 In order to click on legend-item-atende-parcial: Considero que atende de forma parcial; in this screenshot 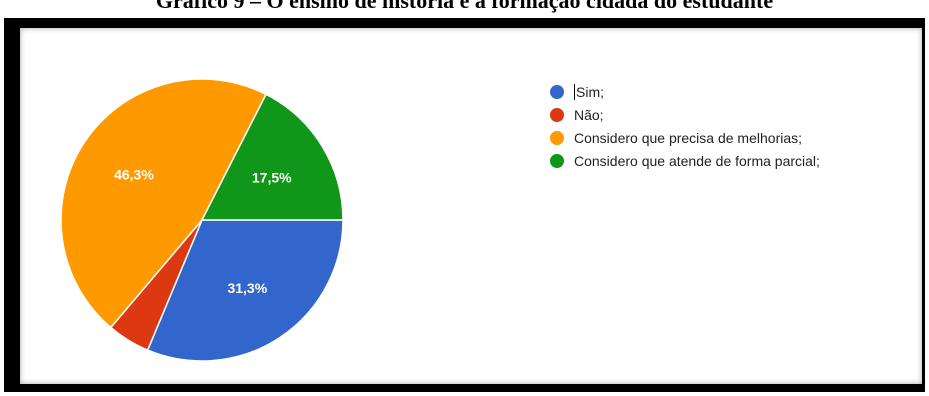, I will do `click(685, 160)`.